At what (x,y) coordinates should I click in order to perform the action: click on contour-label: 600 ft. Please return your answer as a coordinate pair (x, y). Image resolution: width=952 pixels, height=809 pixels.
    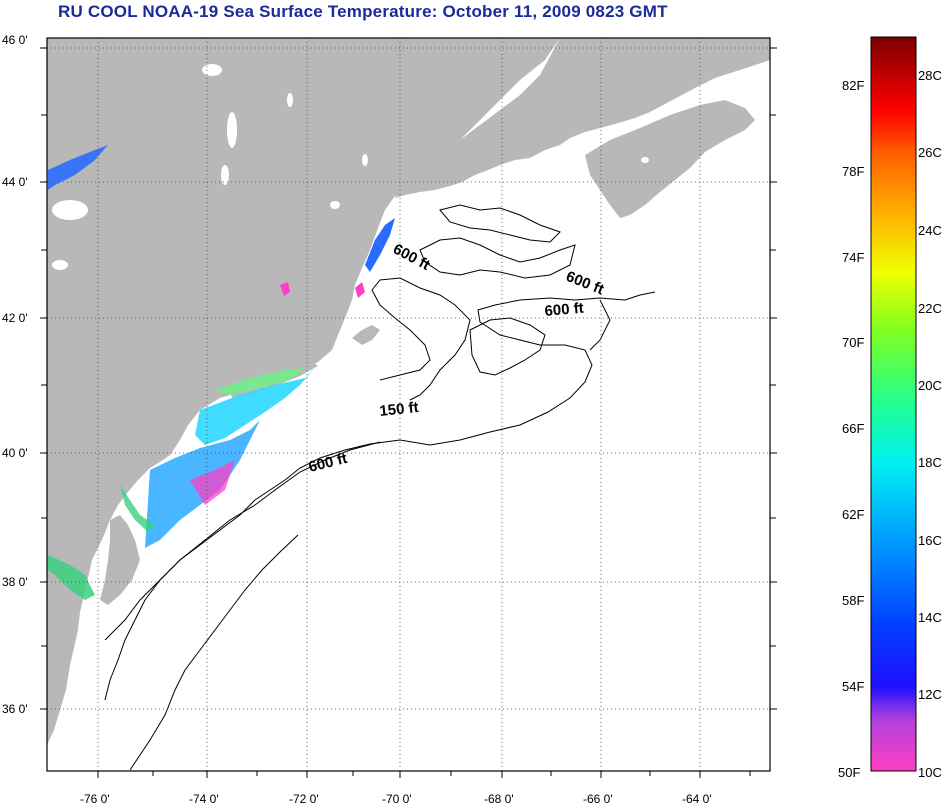
    Looking at the image, I should click on (564, 310).